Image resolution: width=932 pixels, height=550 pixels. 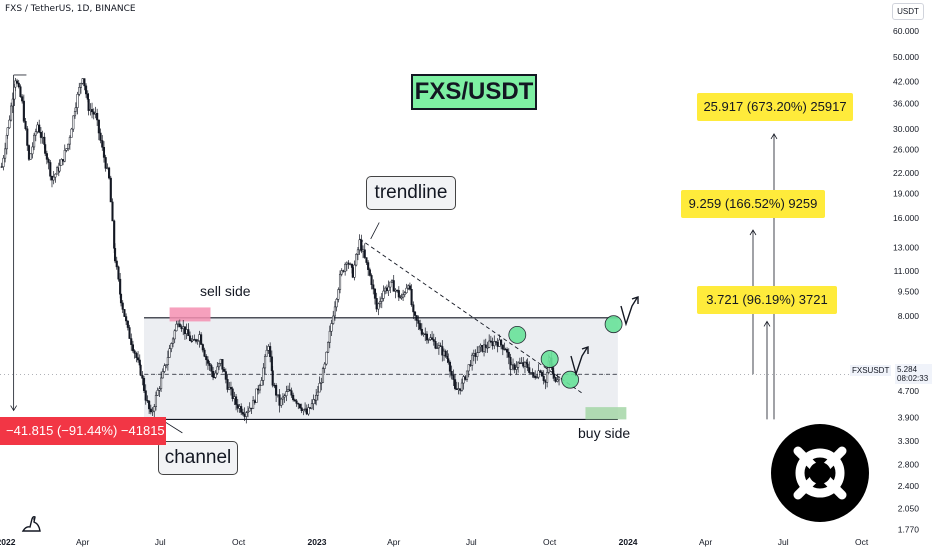 What do you see at coordinates (32, 523) in the screenshot?
I see `tradingview-watermark-icon` at bounding box center [32, 523].